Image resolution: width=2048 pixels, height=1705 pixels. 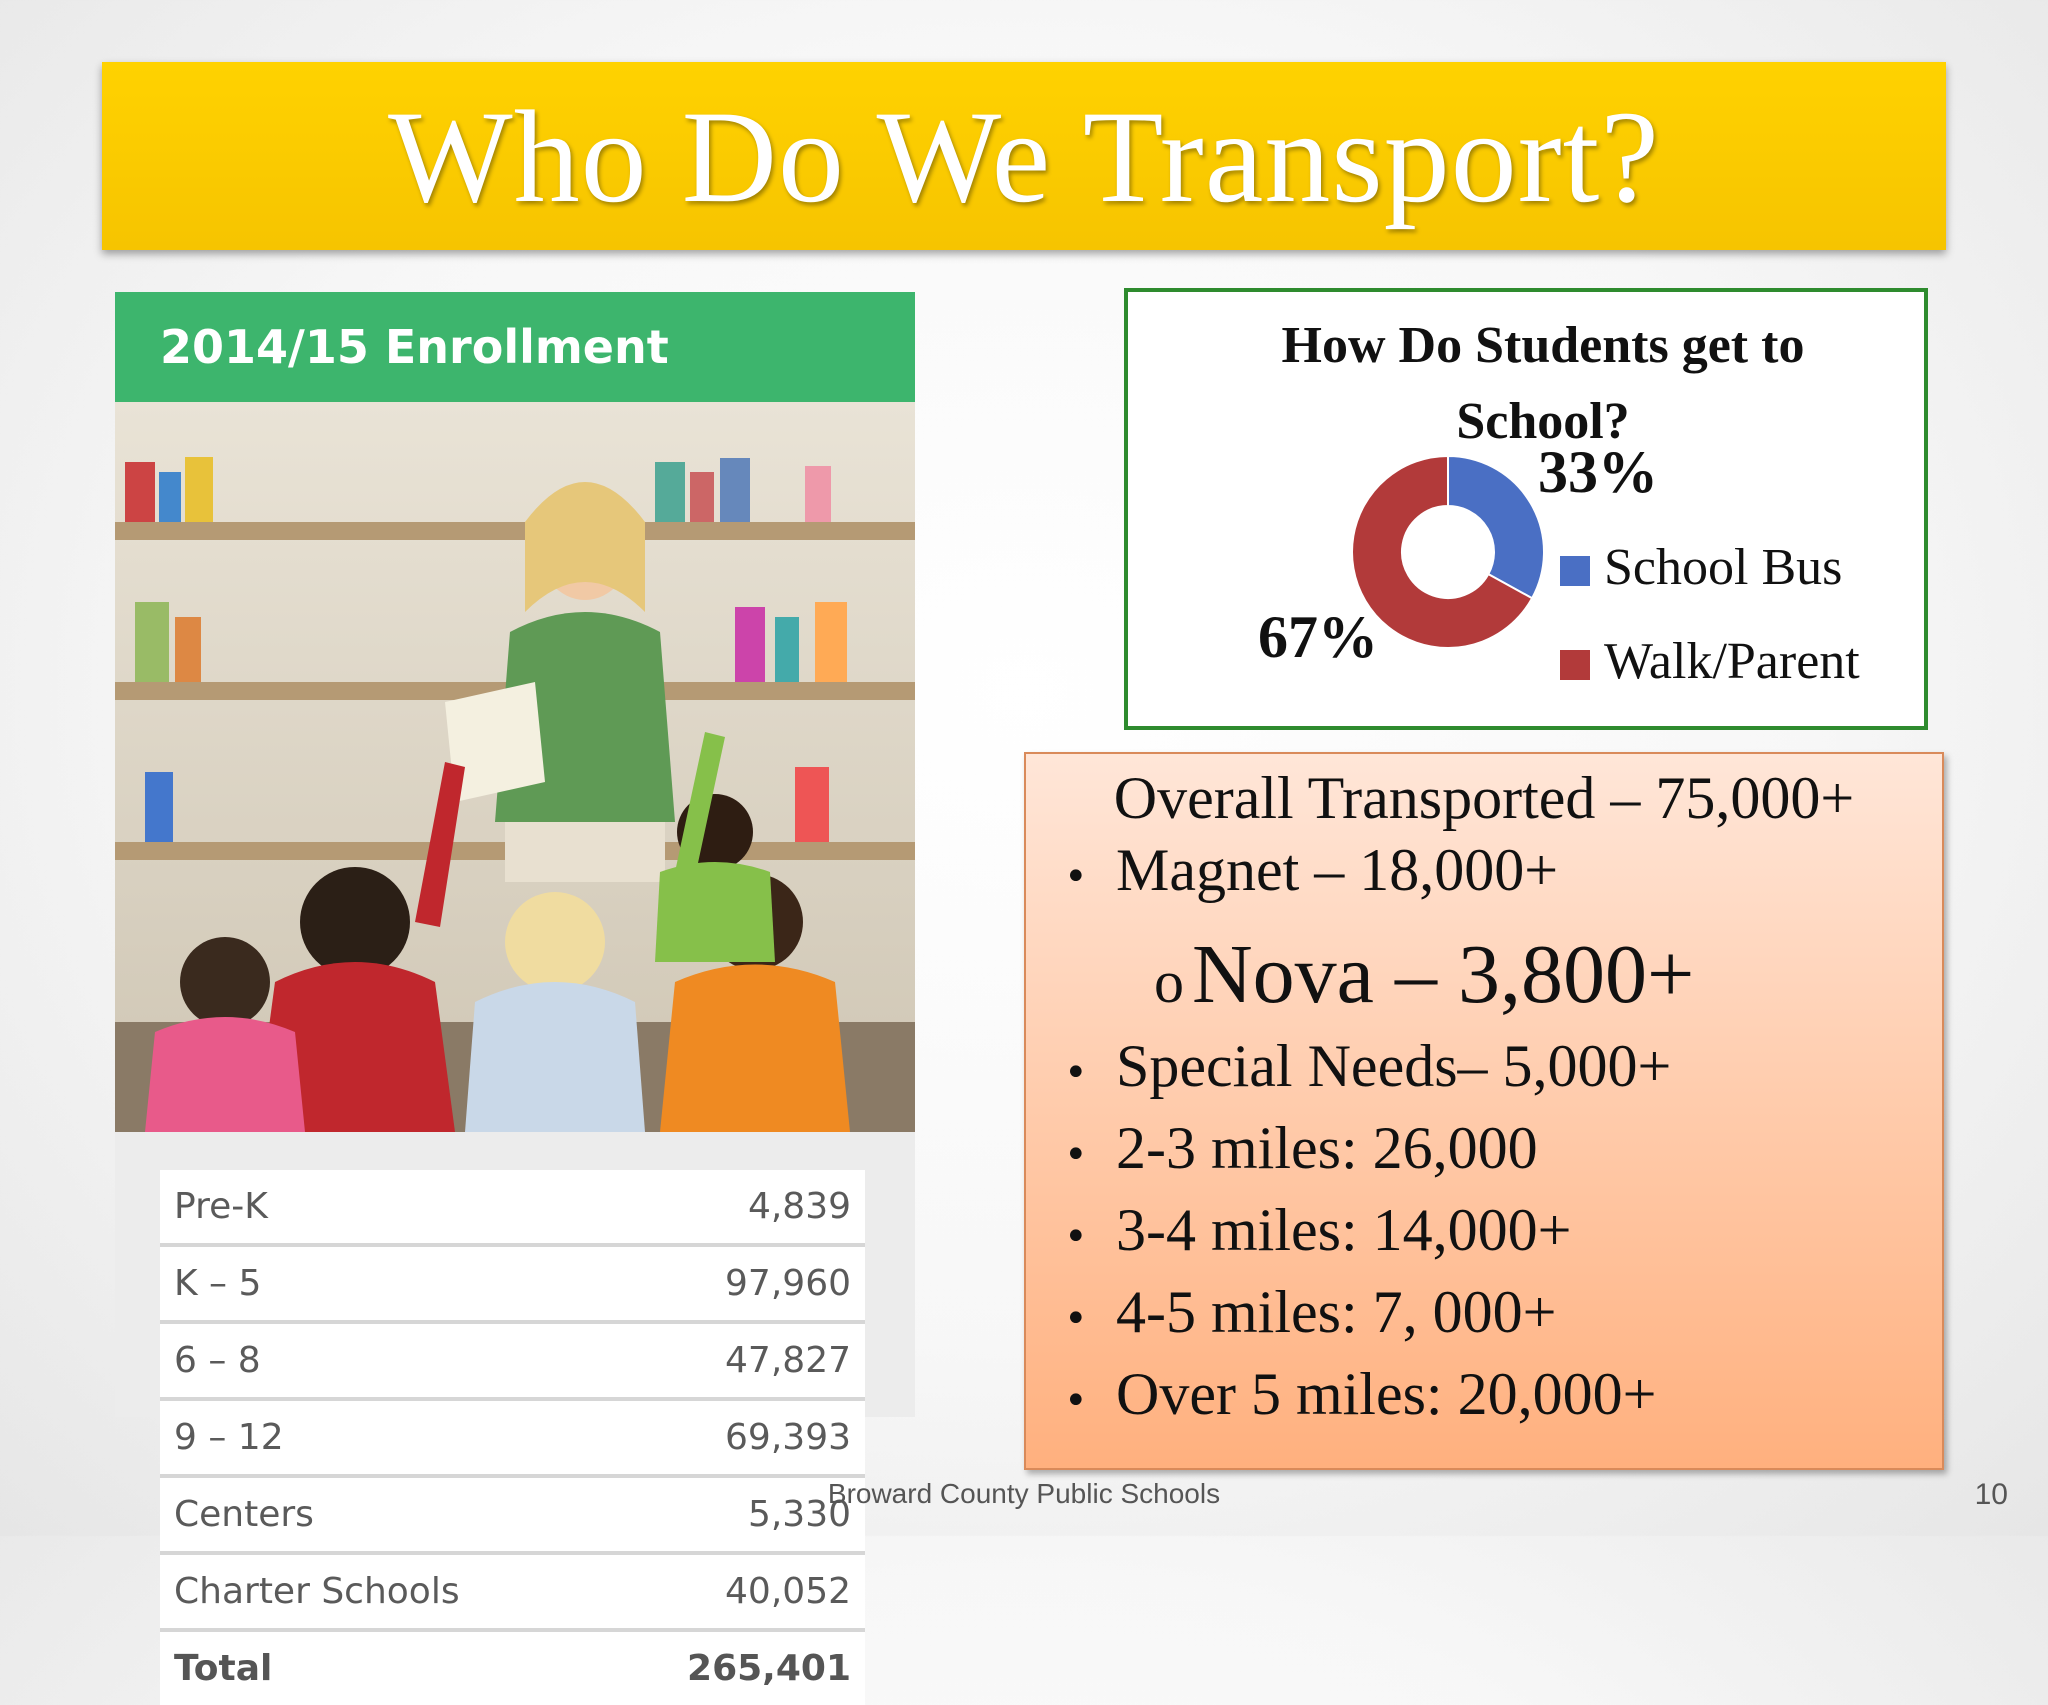 I want to click on sub-list-item-text: Nova – 3,800+, so click(x=1443, y=974).